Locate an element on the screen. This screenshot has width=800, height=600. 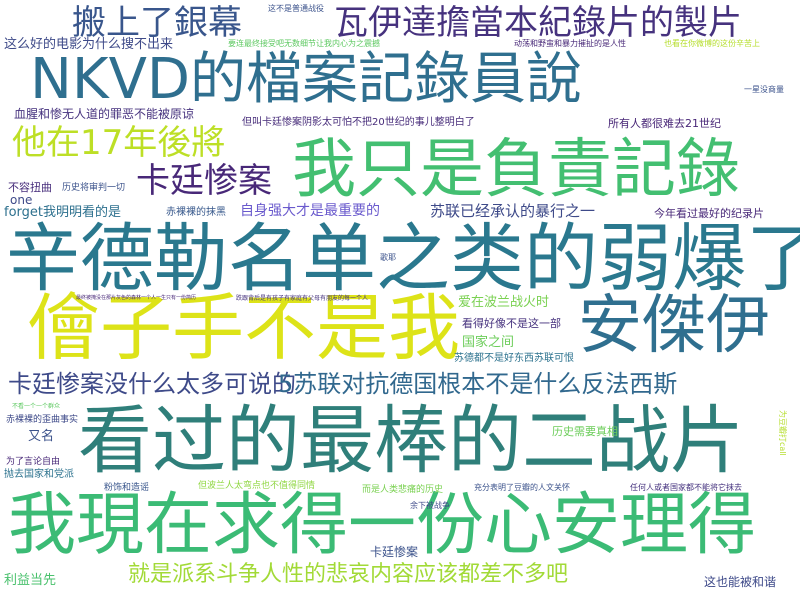
word-neither-good: 苏德都不是好东西苏联可恨 is located at coordinates (514, 358).